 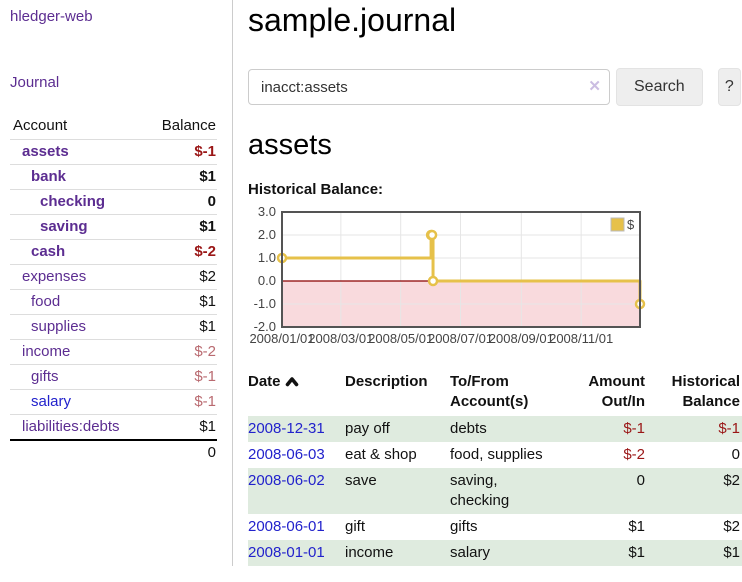 I want to click on account-row: salary $-1, so click(x=113, y=402).